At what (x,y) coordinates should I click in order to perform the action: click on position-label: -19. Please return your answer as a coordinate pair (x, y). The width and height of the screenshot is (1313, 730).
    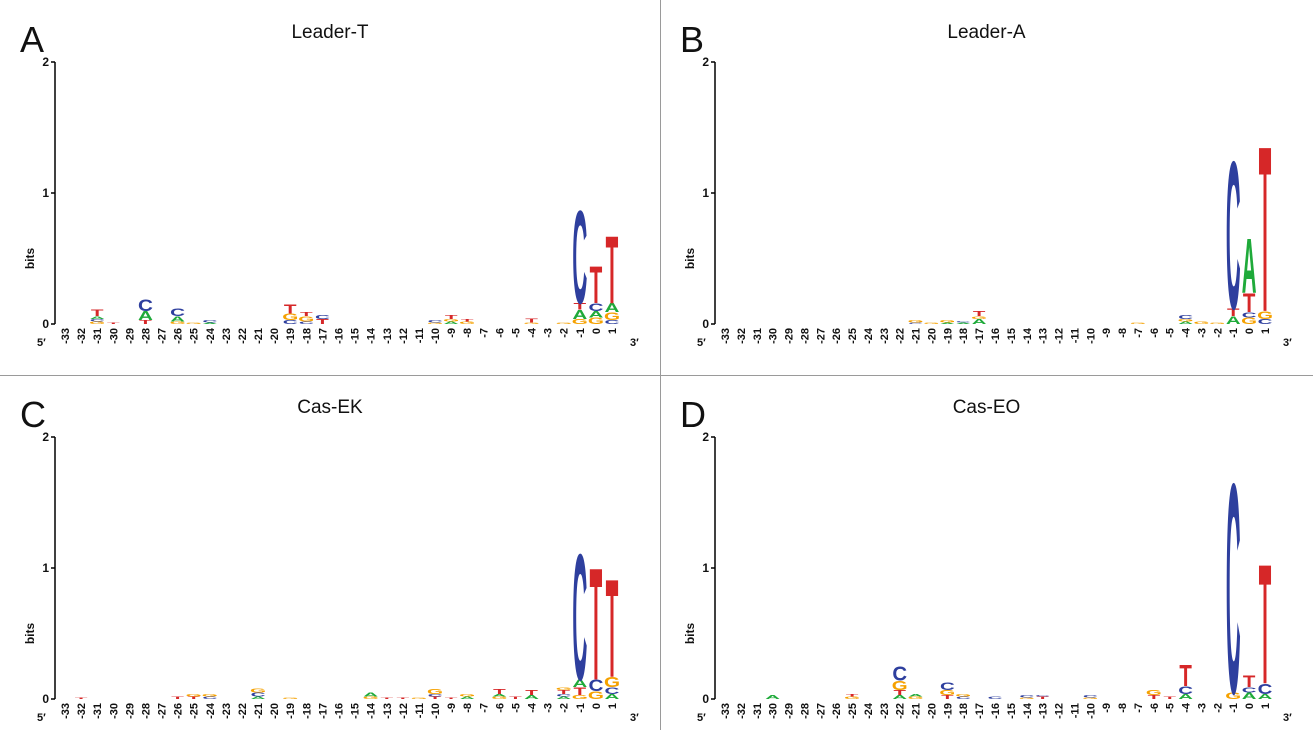
    Looking at the image, I should click on (948, 711).